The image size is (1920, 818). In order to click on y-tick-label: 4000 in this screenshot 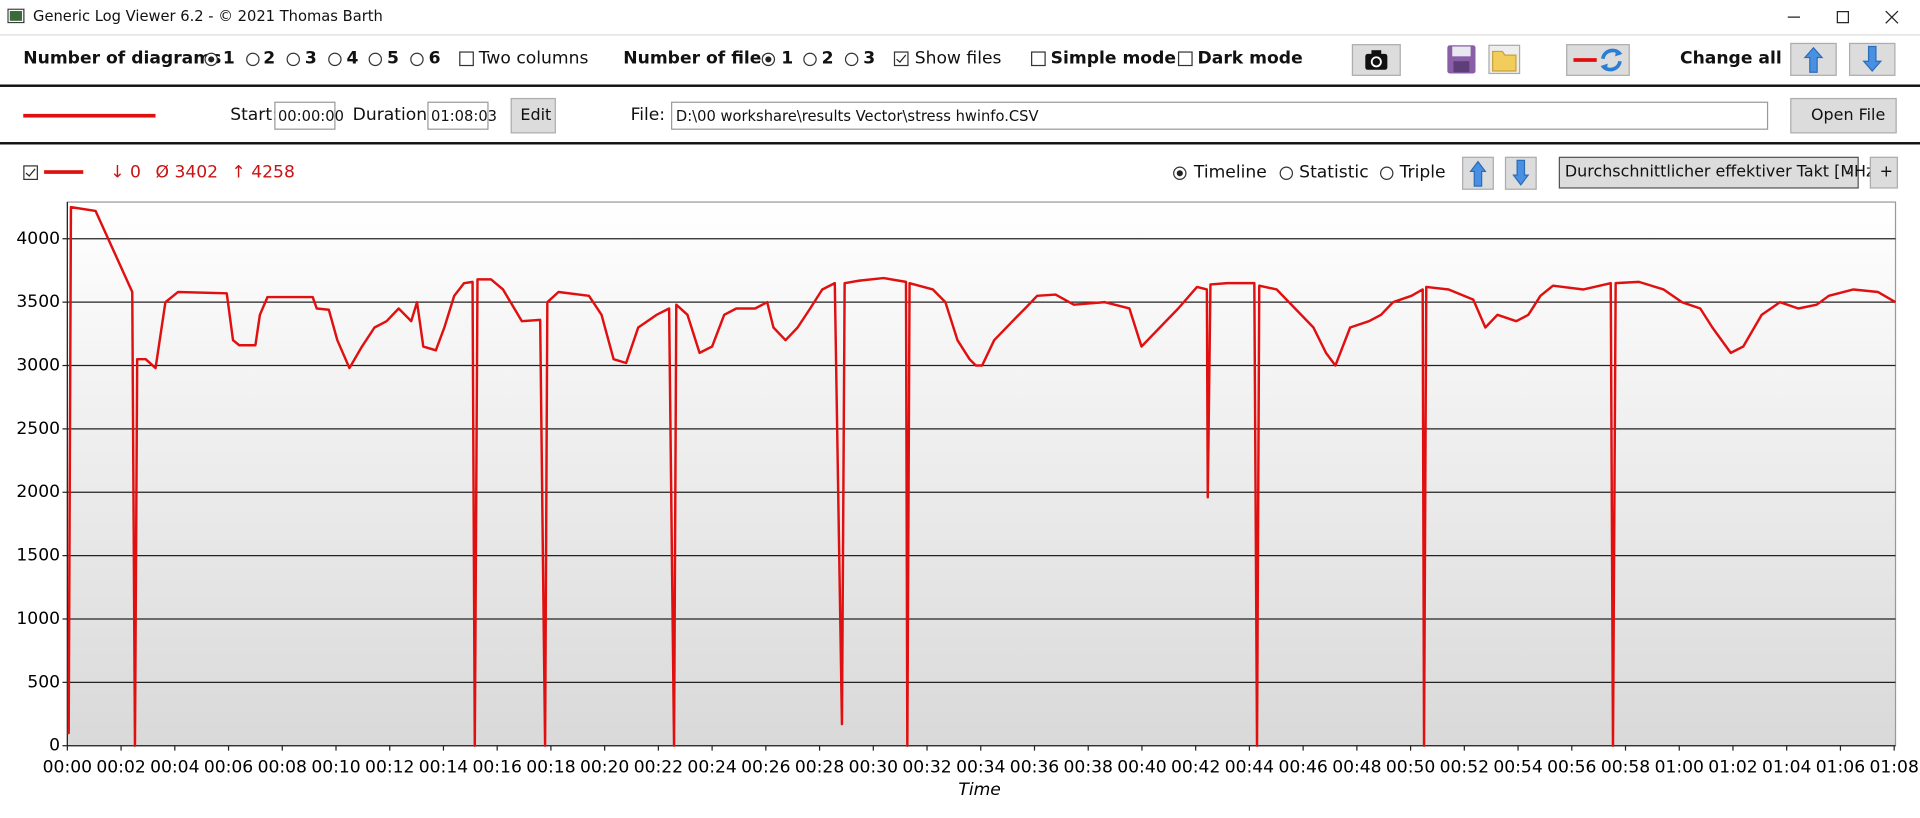, I will do `click(38, 239)`.